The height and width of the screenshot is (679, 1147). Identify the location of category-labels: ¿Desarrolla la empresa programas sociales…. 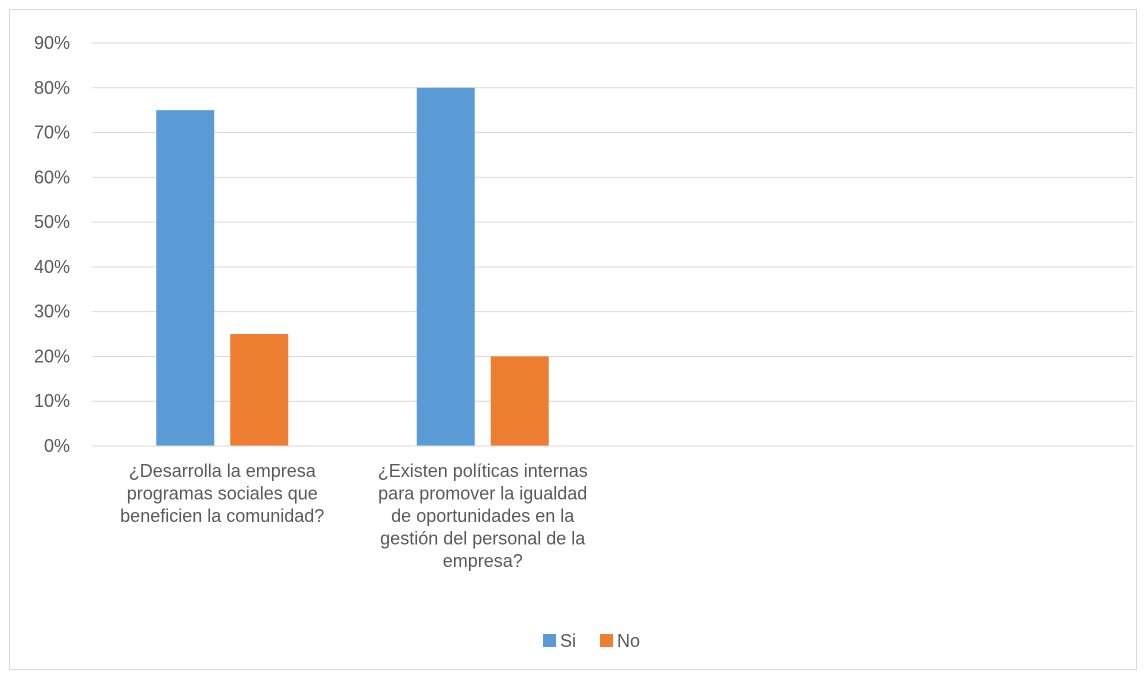
(354, 516).